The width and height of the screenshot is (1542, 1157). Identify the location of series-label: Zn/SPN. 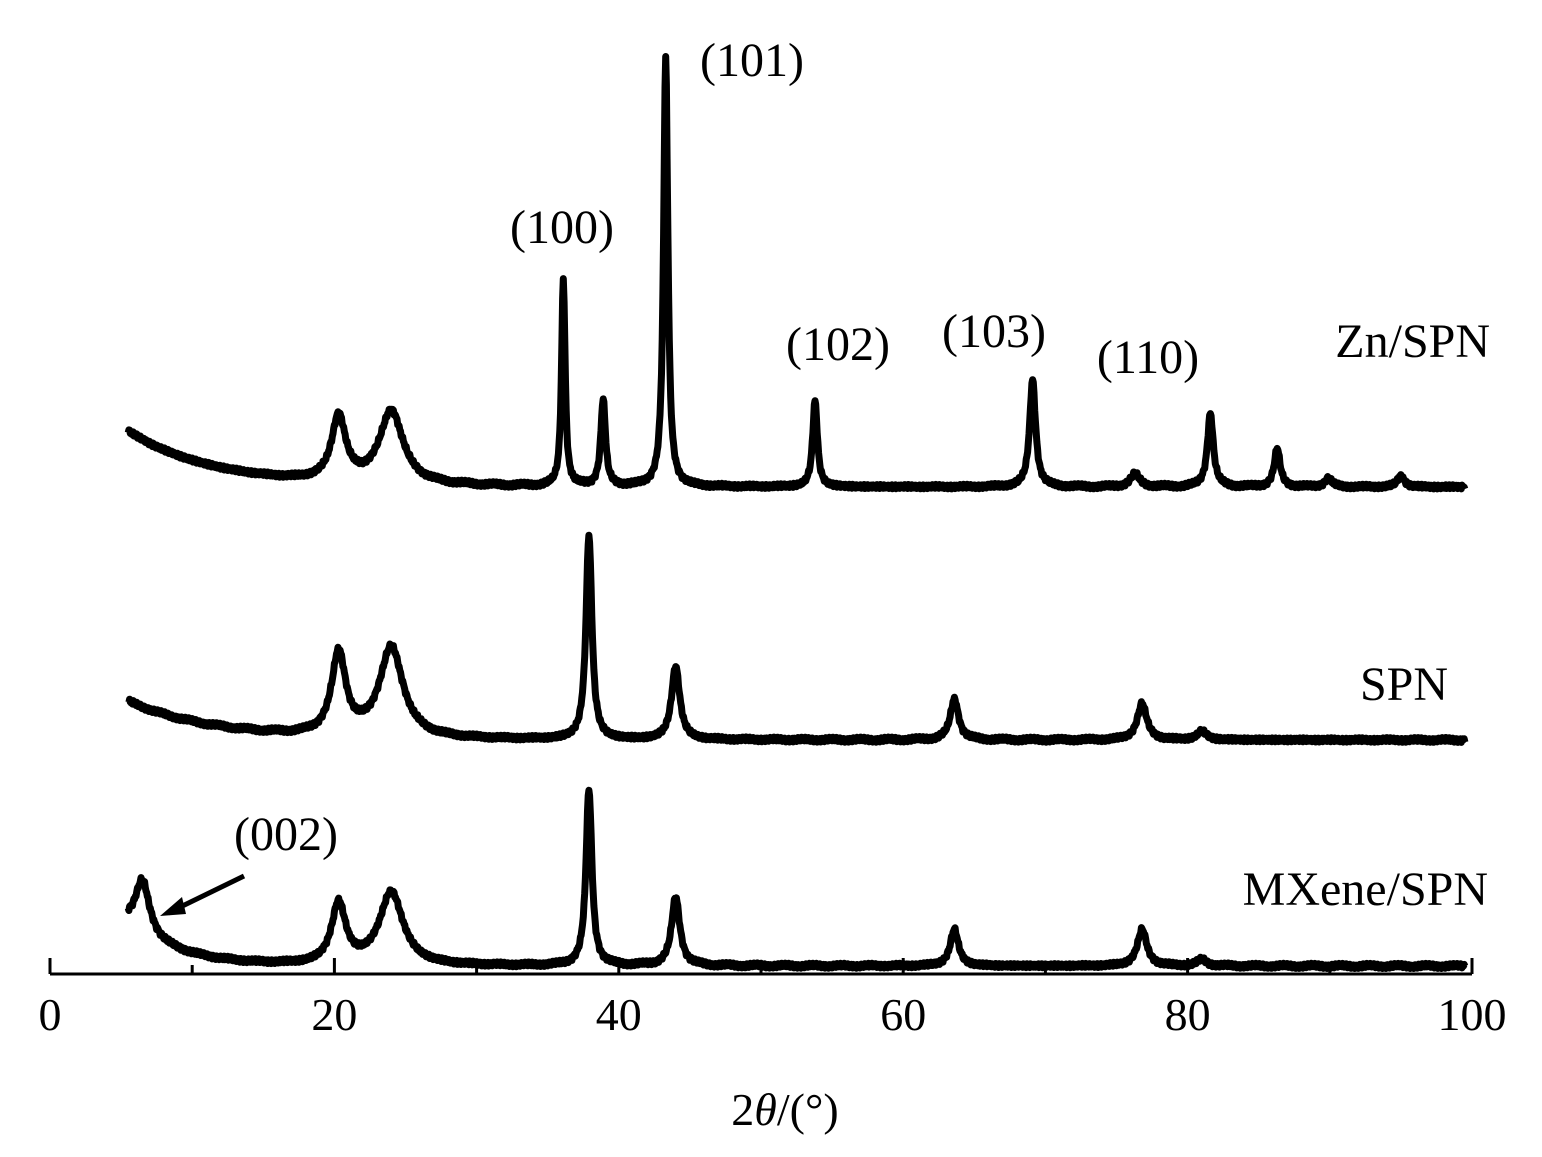
(1412, 341).